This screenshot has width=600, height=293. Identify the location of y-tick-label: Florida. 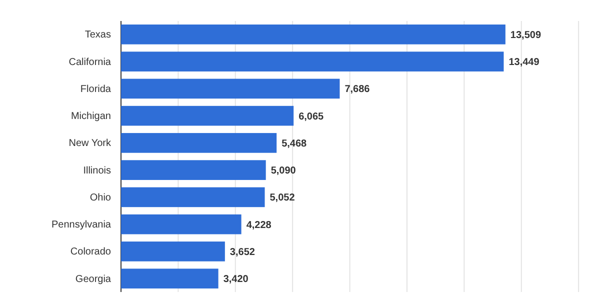
(96, 89).